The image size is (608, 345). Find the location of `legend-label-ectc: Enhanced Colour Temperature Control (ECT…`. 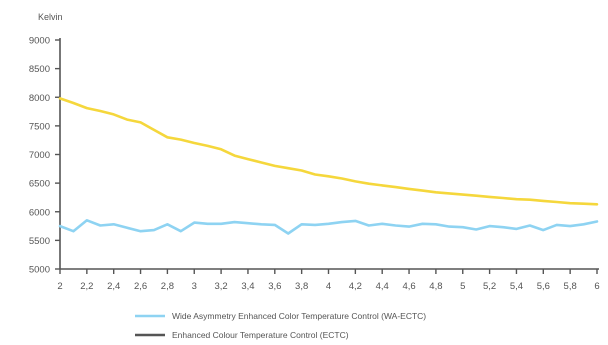

legend-label-ectc: Enhanced Colour Temperature Control (ECT… is located at coordinates (260, 335).